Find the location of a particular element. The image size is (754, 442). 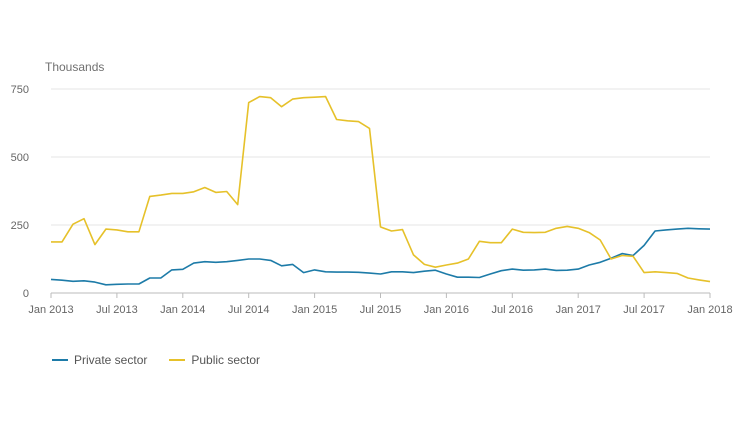

legend-item-private: Private sector is located at coordinates (99, 360).